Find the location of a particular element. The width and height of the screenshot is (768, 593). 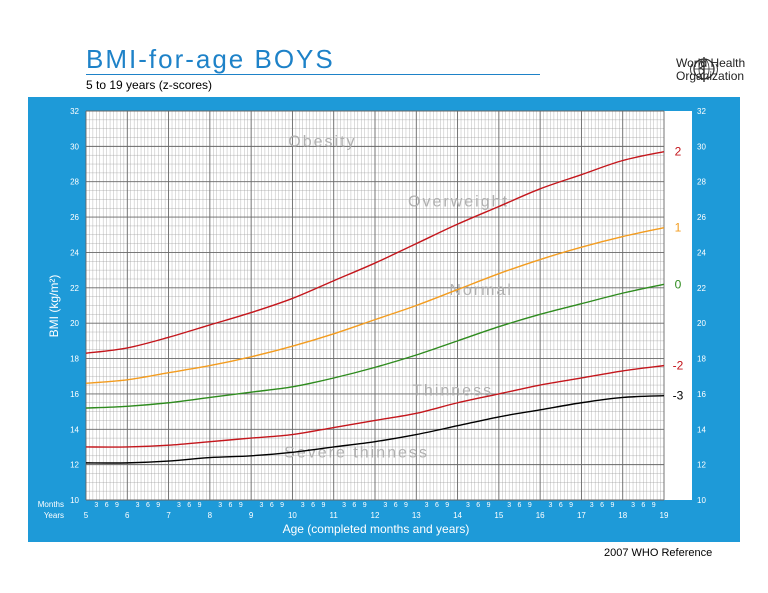

x-axis-label: Age (completed months and years) is located at coordinates (376, 529).